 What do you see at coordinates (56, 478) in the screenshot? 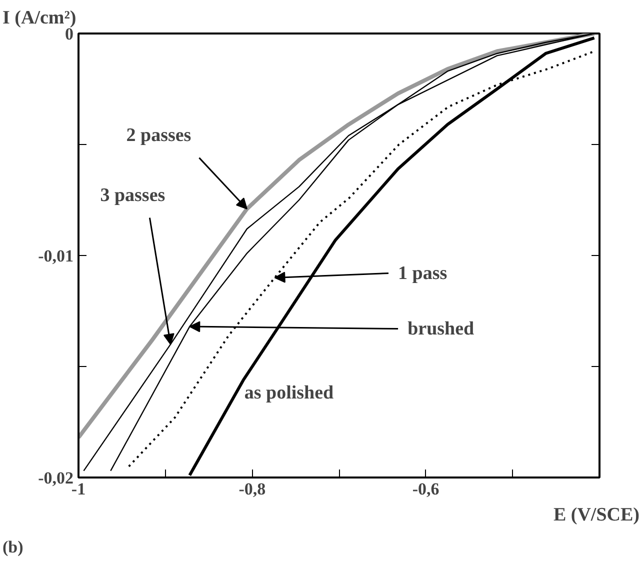
I see `y-tick-label: -0,02` at bounding box center [56, 478].